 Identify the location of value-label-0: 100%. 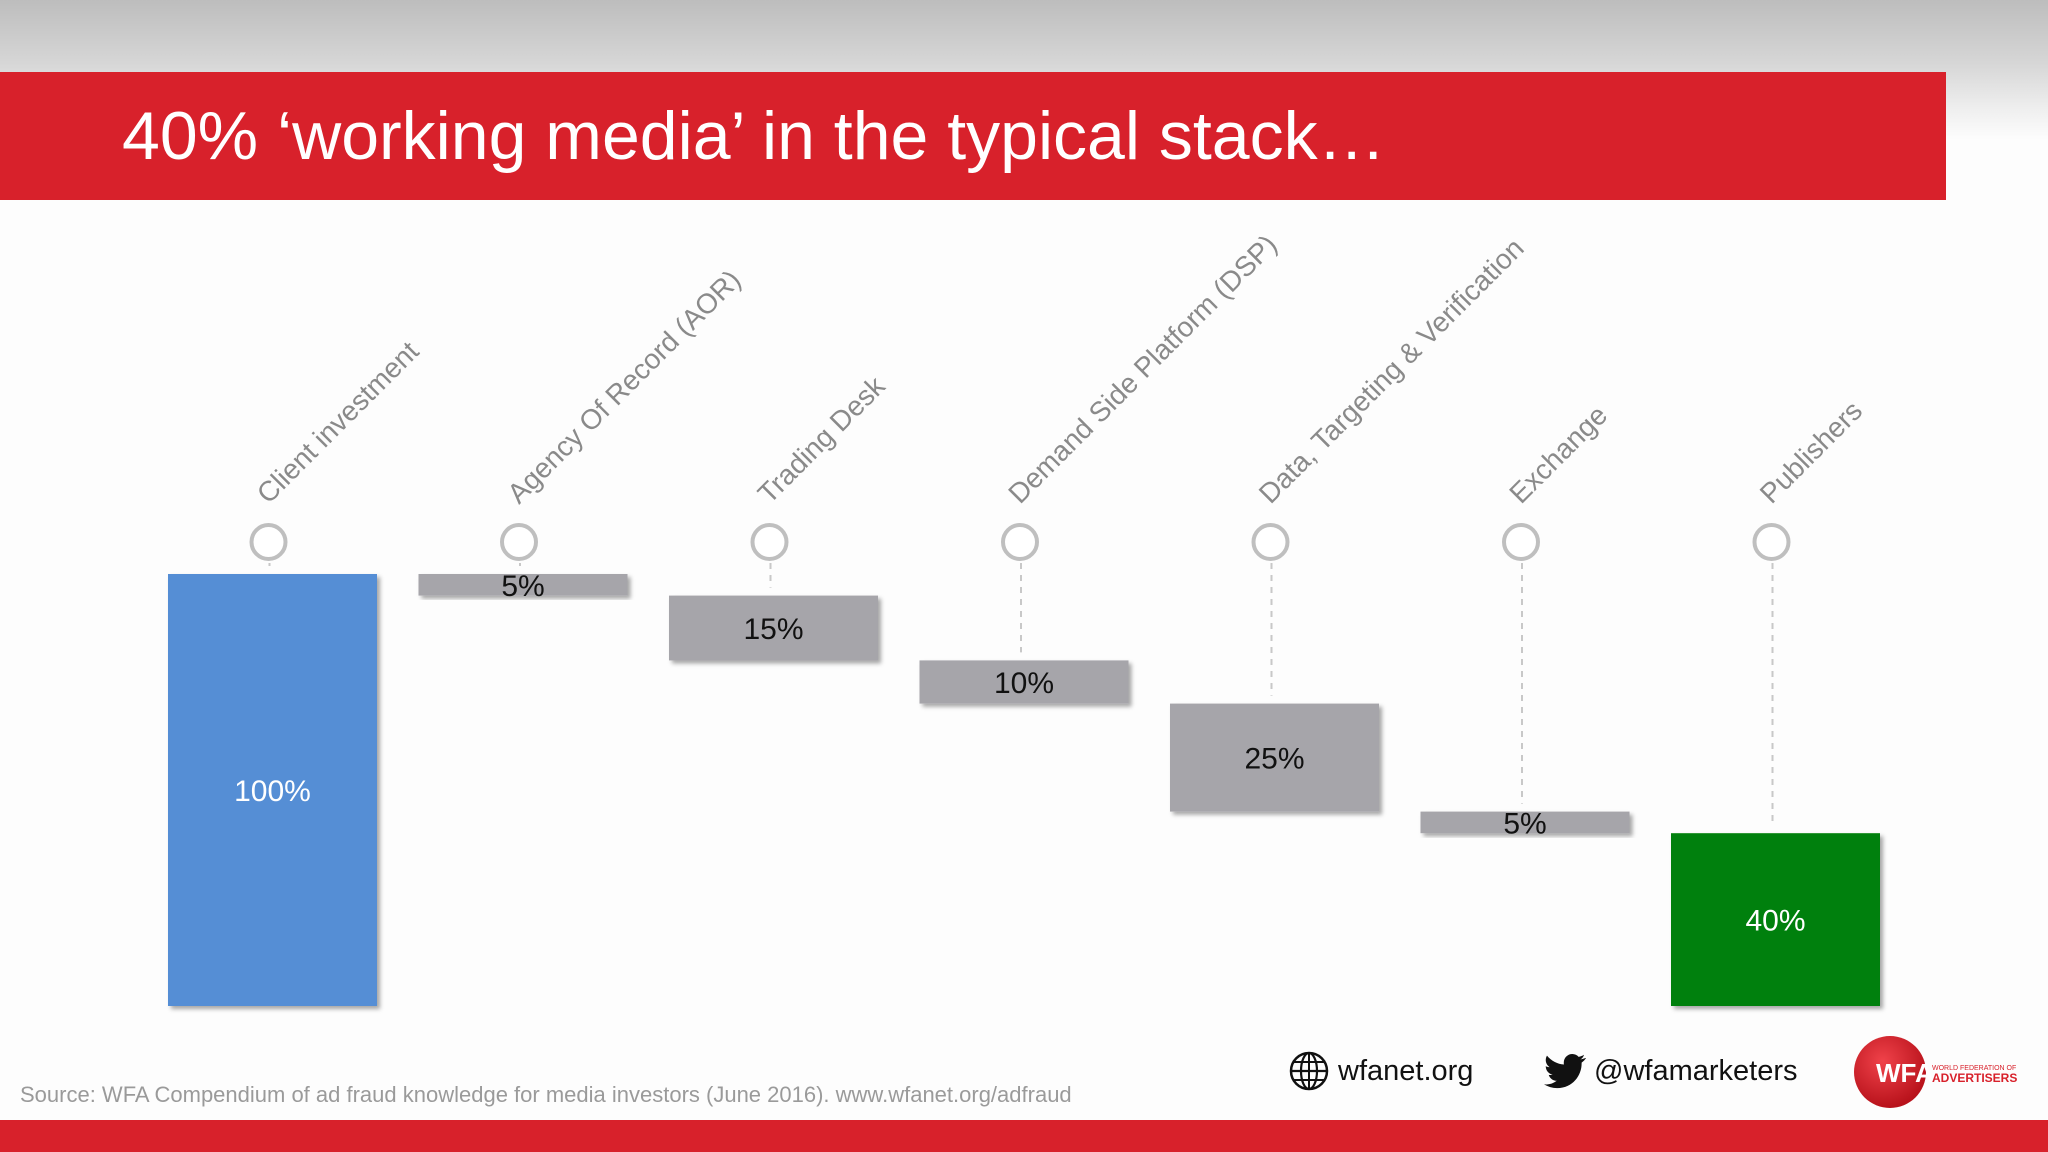
(272, 791).